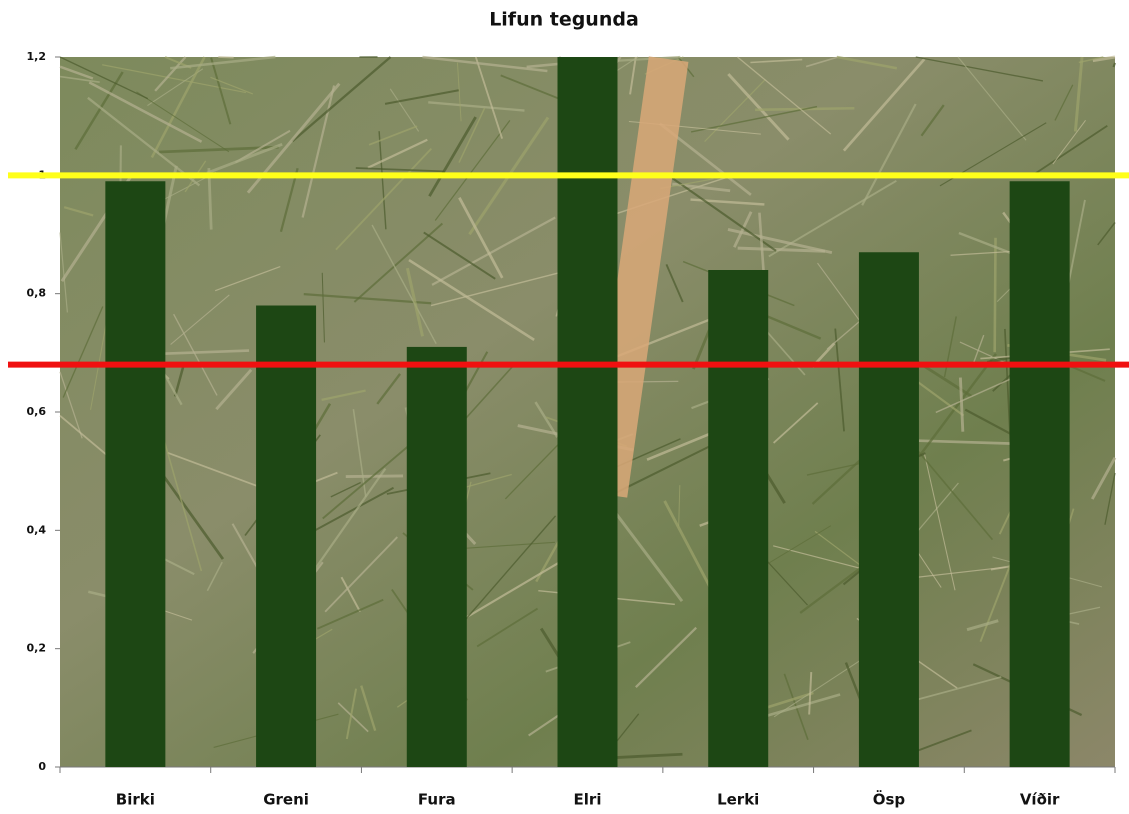 The height and width of the screenshot is (814, 1129). I want to click on x-tick-label: Elri, so click(588, 800).